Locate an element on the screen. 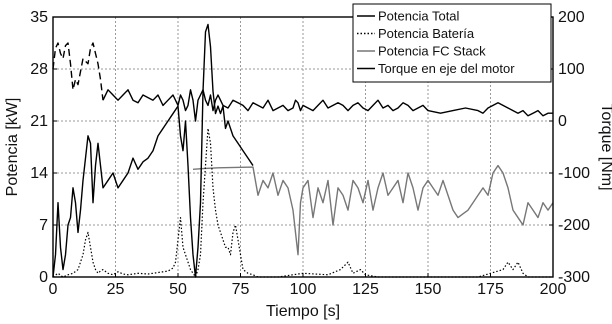 The height and width of the screenshot is (324, 612). legend-box is located at coordinates (452, 43).